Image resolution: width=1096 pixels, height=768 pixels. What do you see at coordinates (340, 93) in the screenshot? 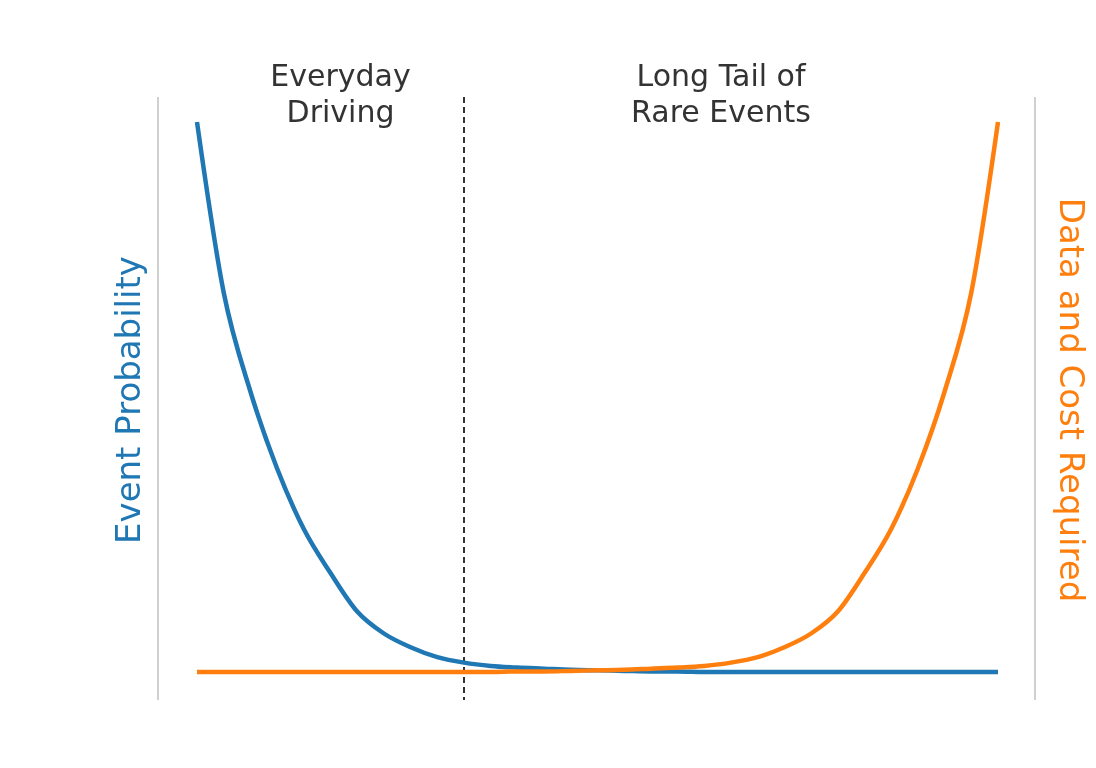
I see `annotation: Everyday Driving` at bounding box center [340, 93].